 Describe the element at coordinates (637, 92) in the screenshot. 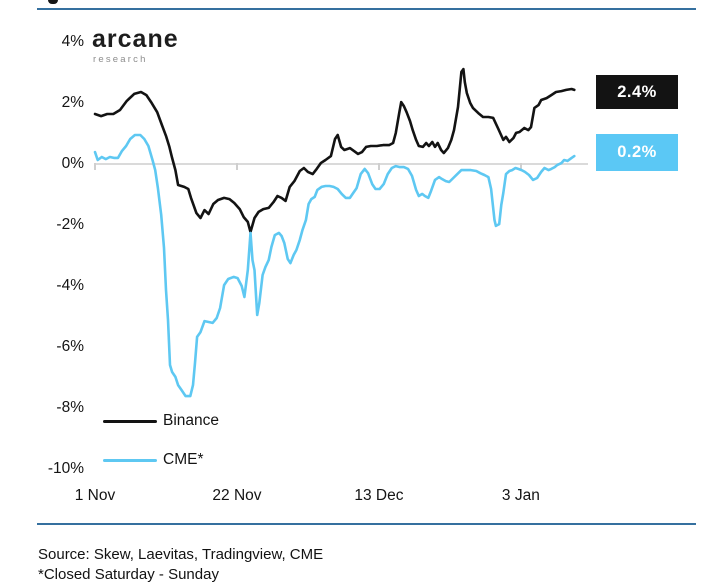

I see `binance-value-badge: 2.4%` at that location.